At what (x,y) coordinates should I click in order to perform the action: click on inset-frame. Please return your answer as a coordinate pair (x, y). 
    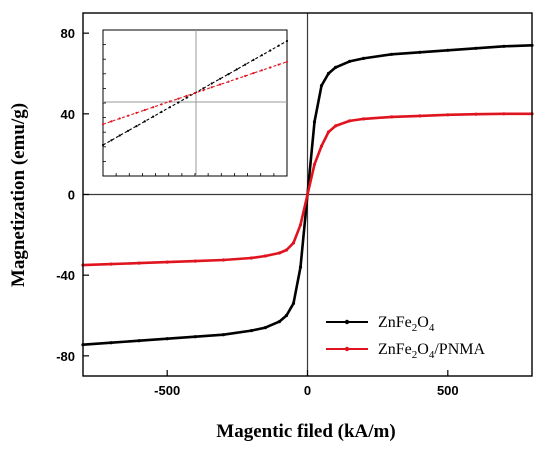
    Looking at the image, I should click on (195, 103).